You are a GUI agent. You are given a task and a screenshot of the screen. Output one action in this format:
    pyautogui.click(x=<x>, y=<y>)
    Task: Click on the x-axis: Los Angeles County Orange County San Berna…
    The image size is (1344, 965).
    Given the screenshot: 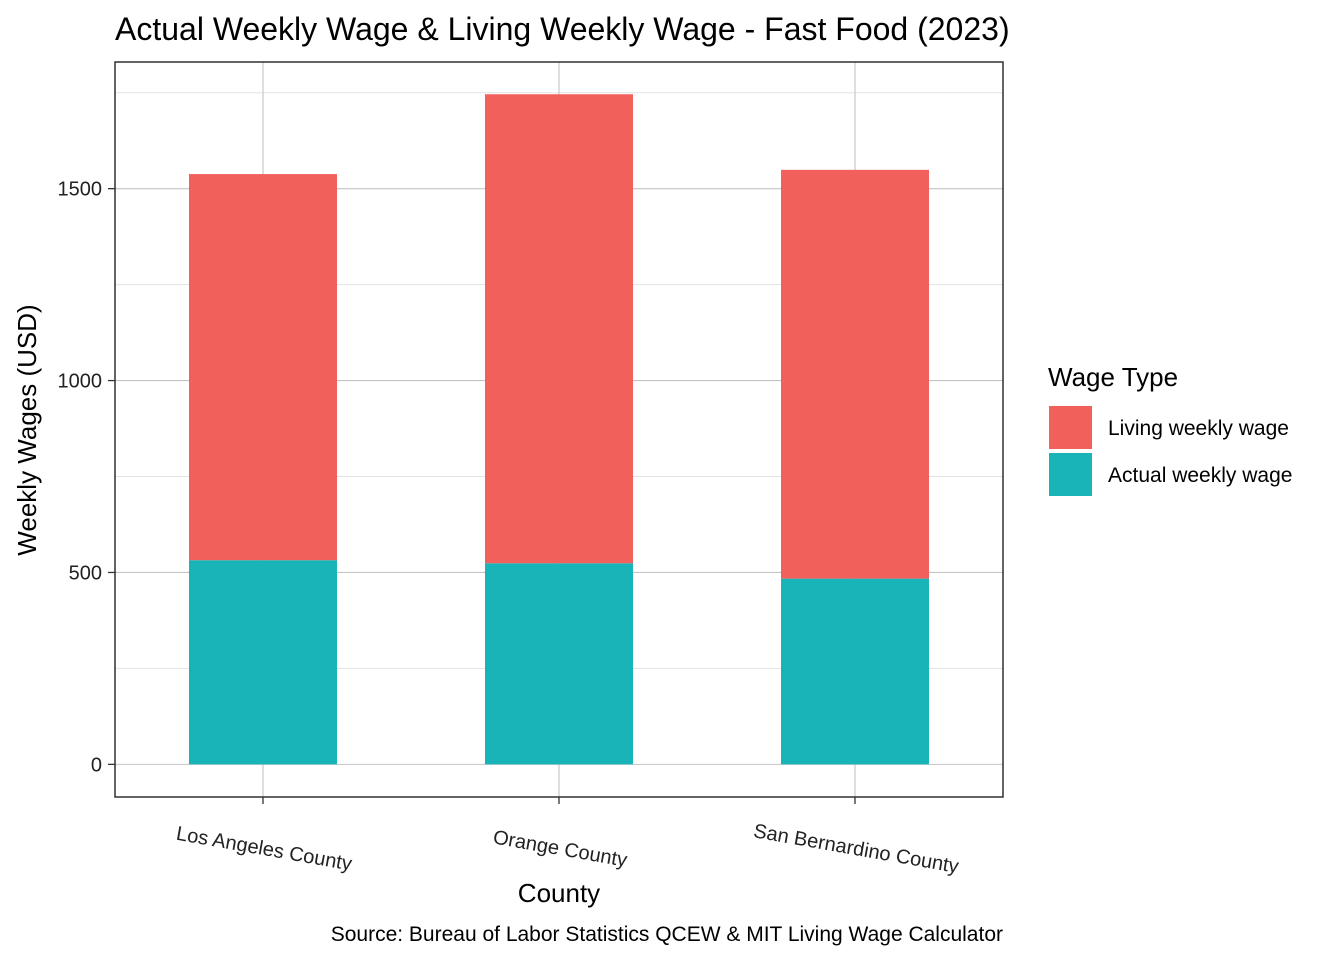 What is the action you would take?
    pyautogui.click(x=568, y=837)
    